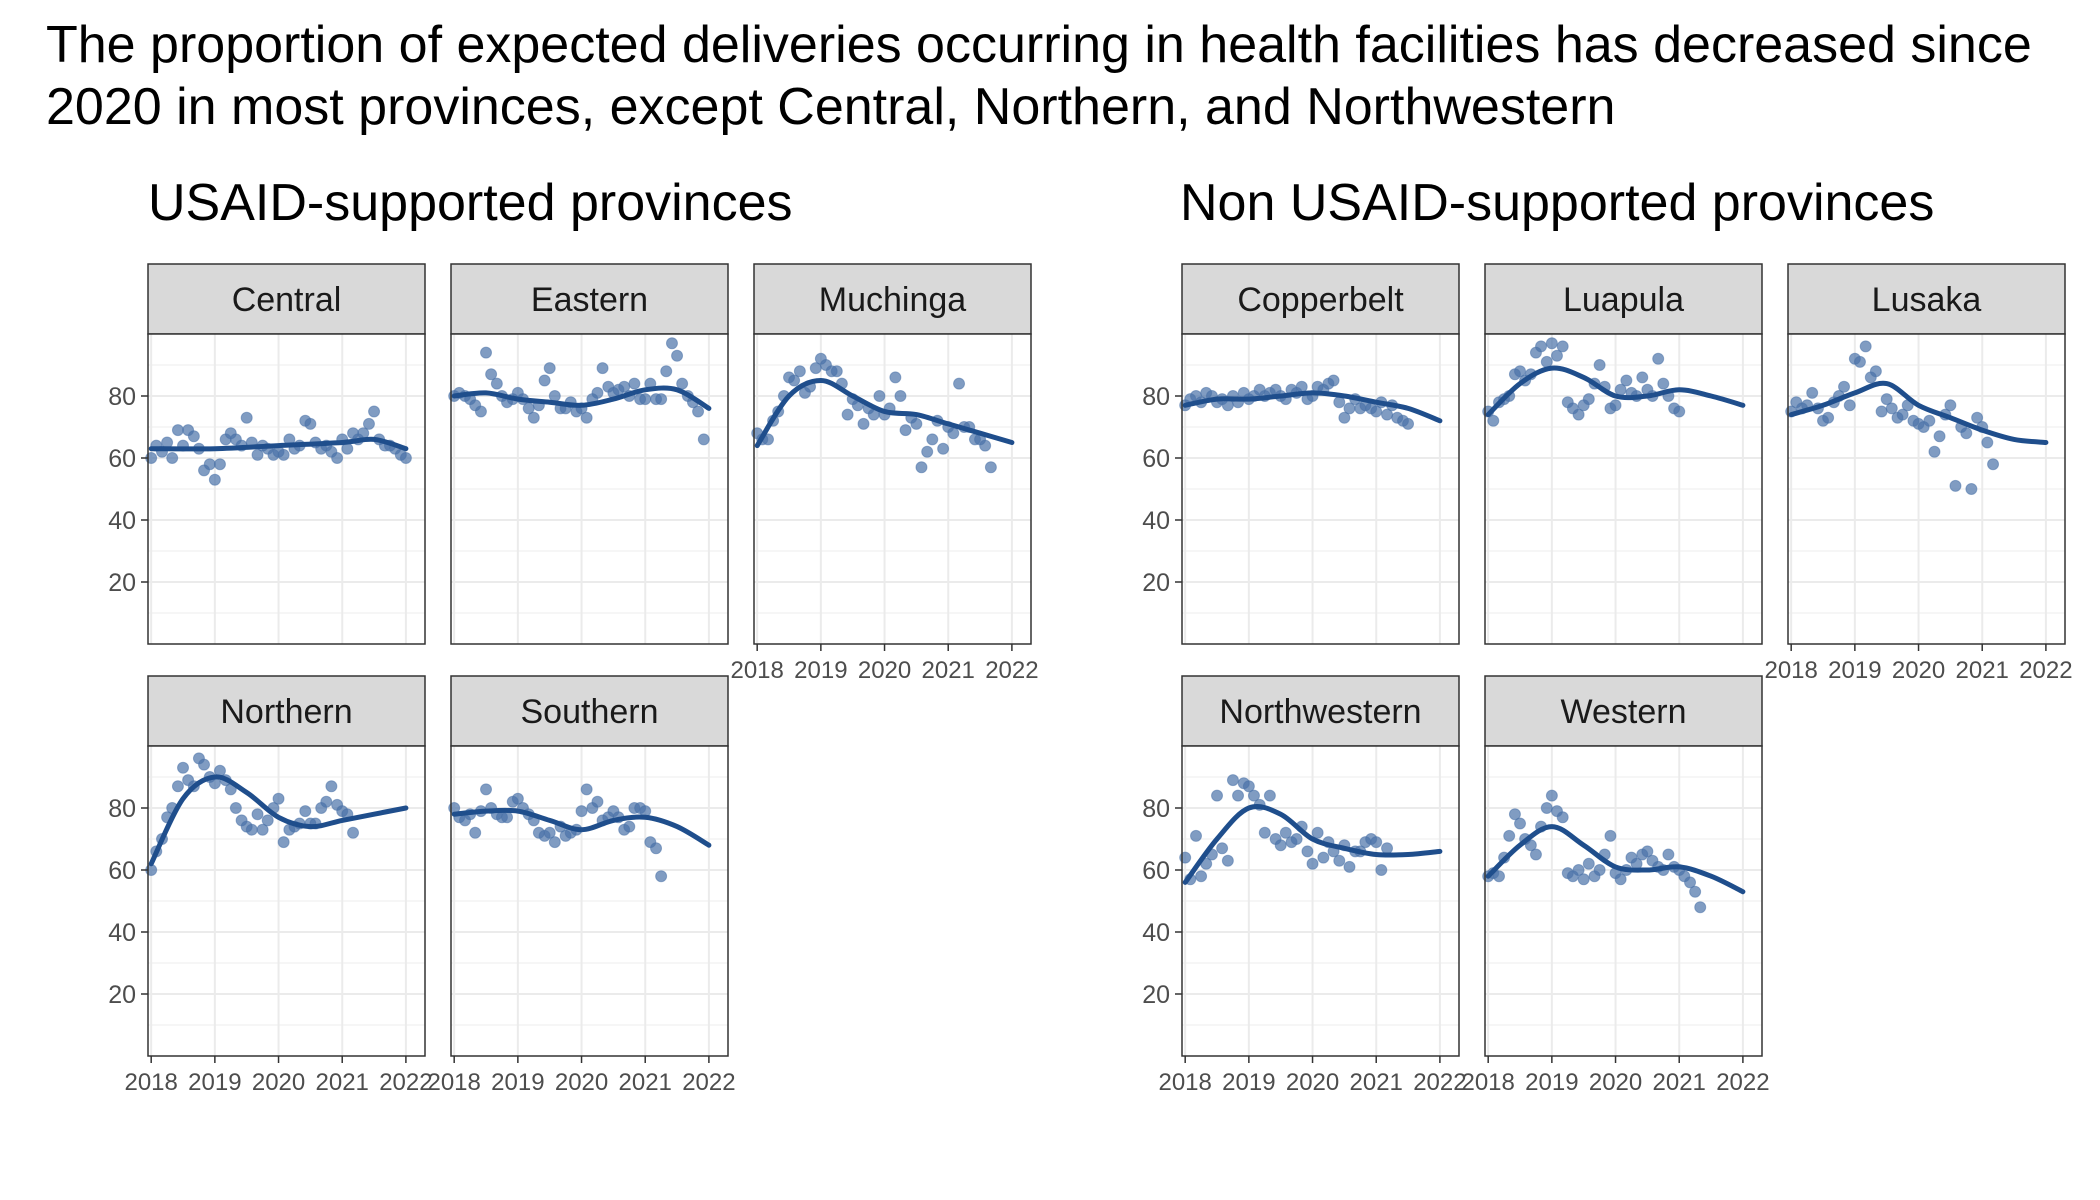 This screenshot has width=2100, height=1200. Describe the element at coordinates (1320, 300) in the screenshot. I see `panel-strip-label: Copperbelt` at that location.